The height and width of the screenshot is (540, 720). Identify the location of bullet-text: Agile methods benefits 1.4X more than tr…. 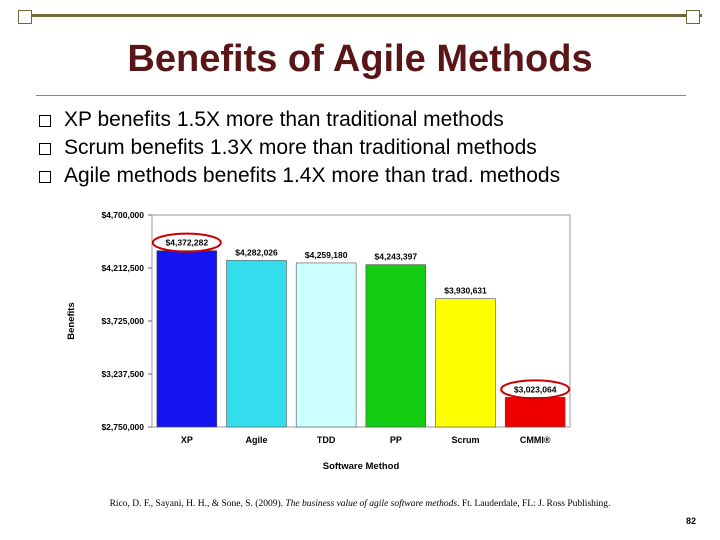
(312, 175).